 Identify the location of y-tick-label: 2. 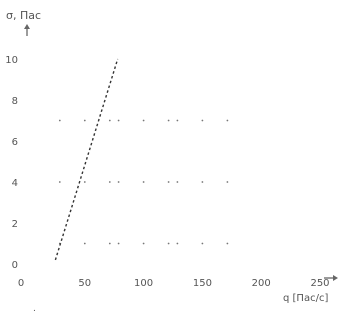
(15, 224).